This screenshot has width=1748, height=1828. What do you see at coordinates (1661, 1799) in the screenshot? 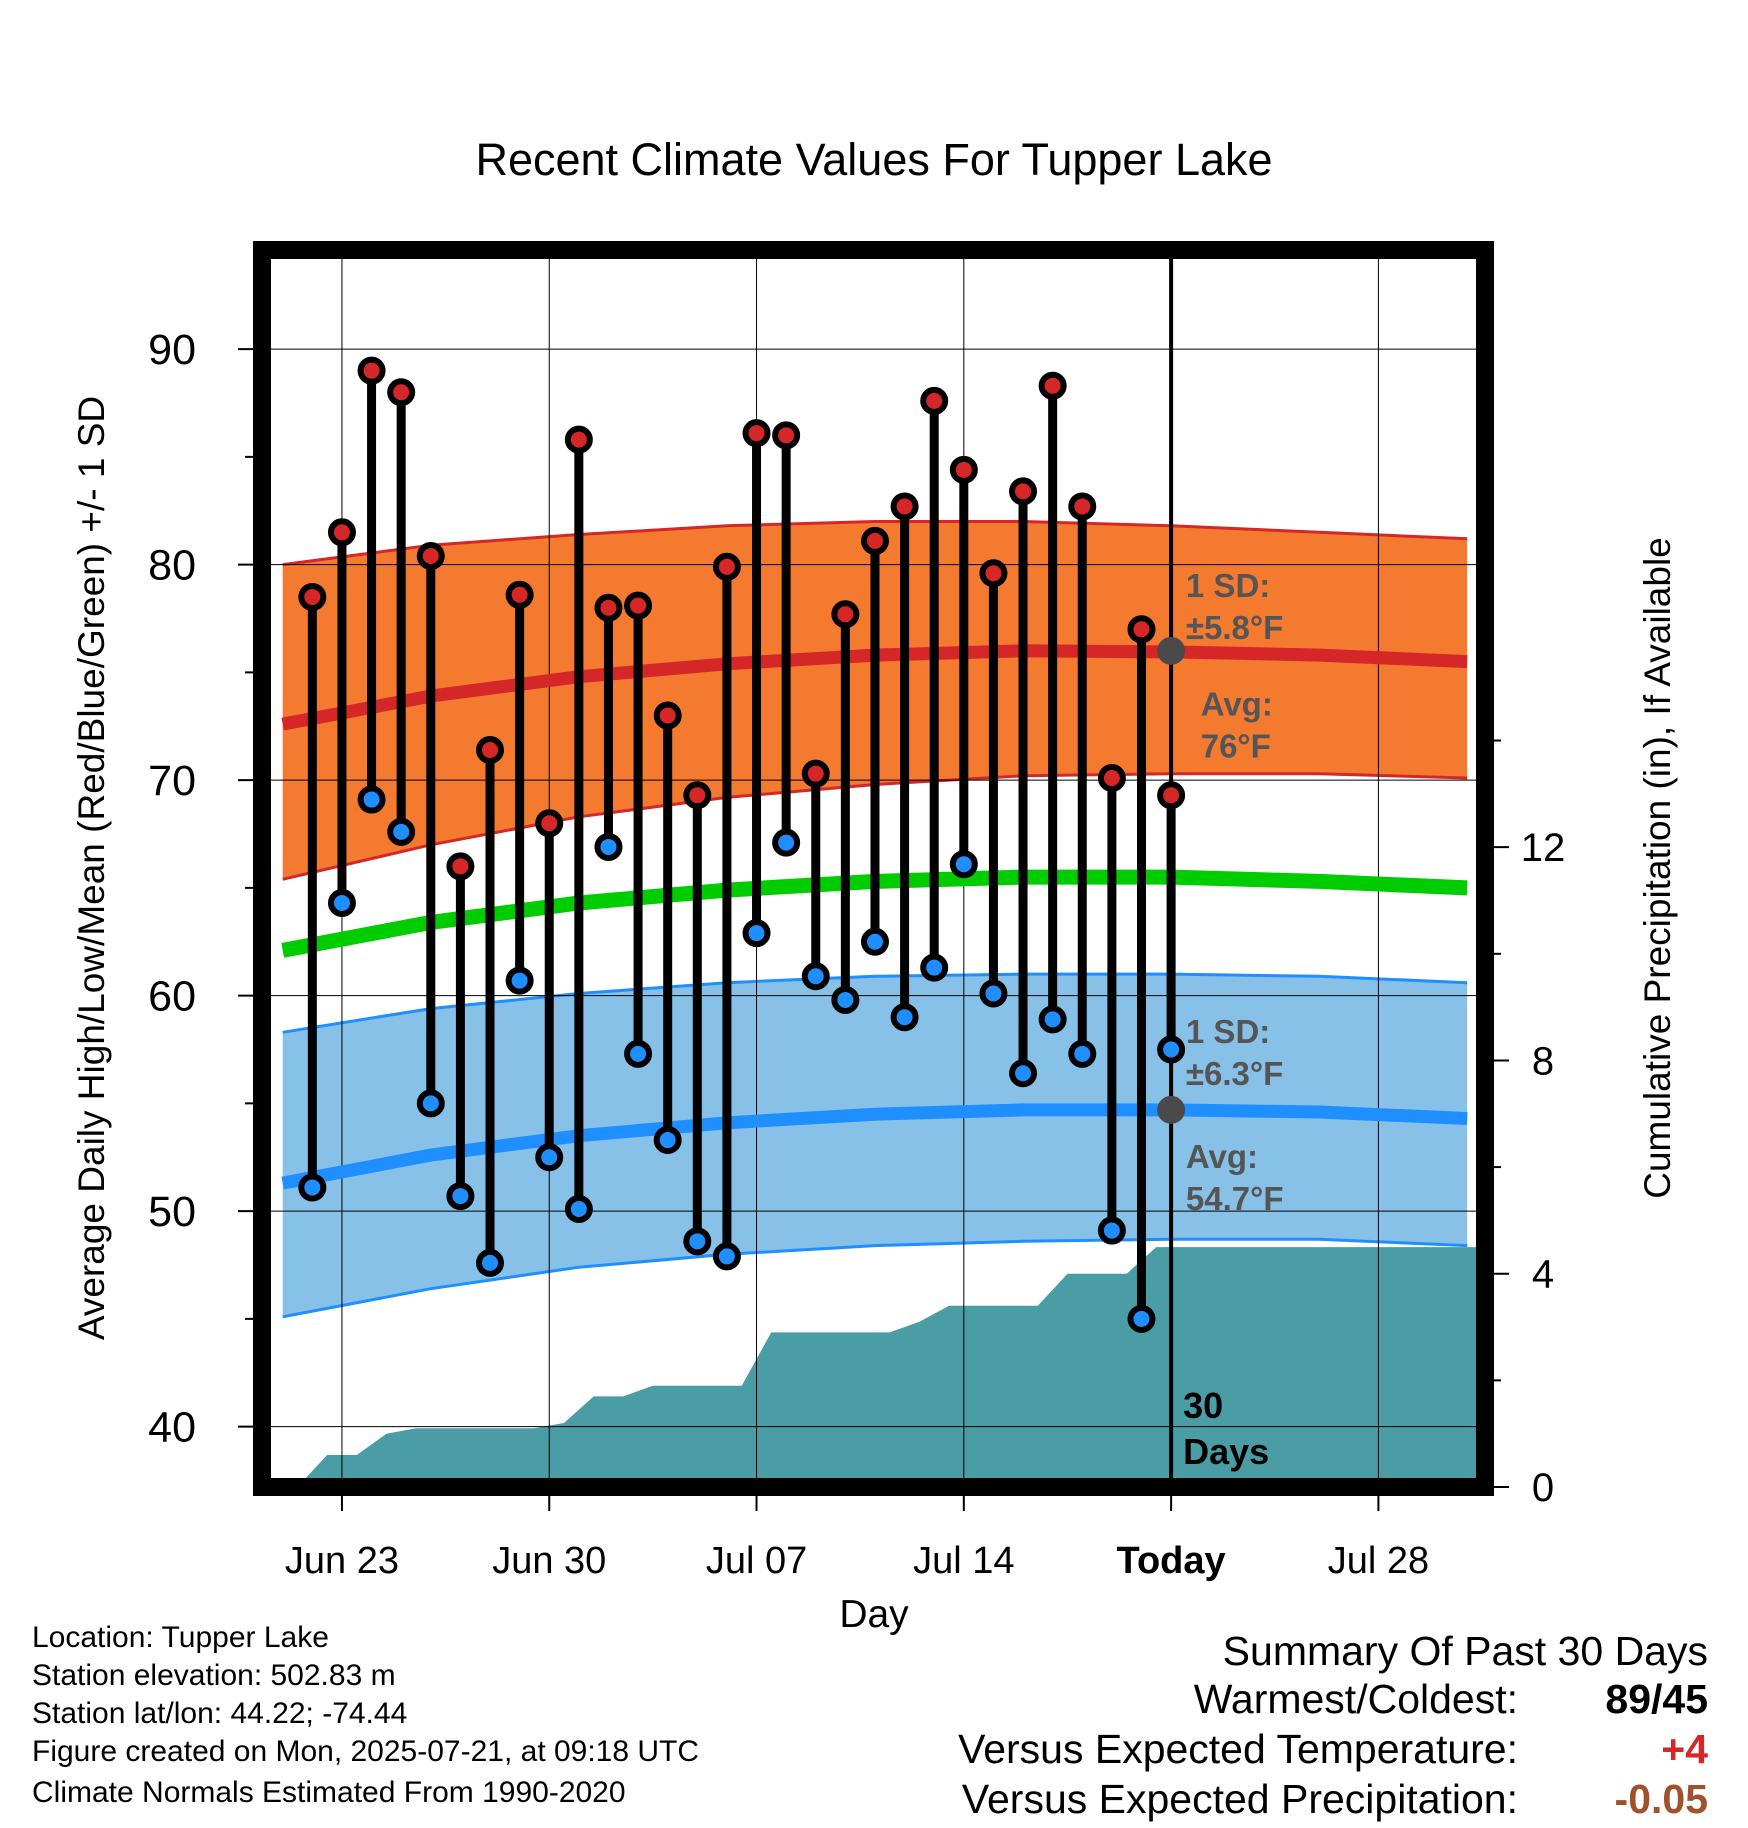
I see `summary-precip-value: -0.05` at bounding box center [1661, 1799].